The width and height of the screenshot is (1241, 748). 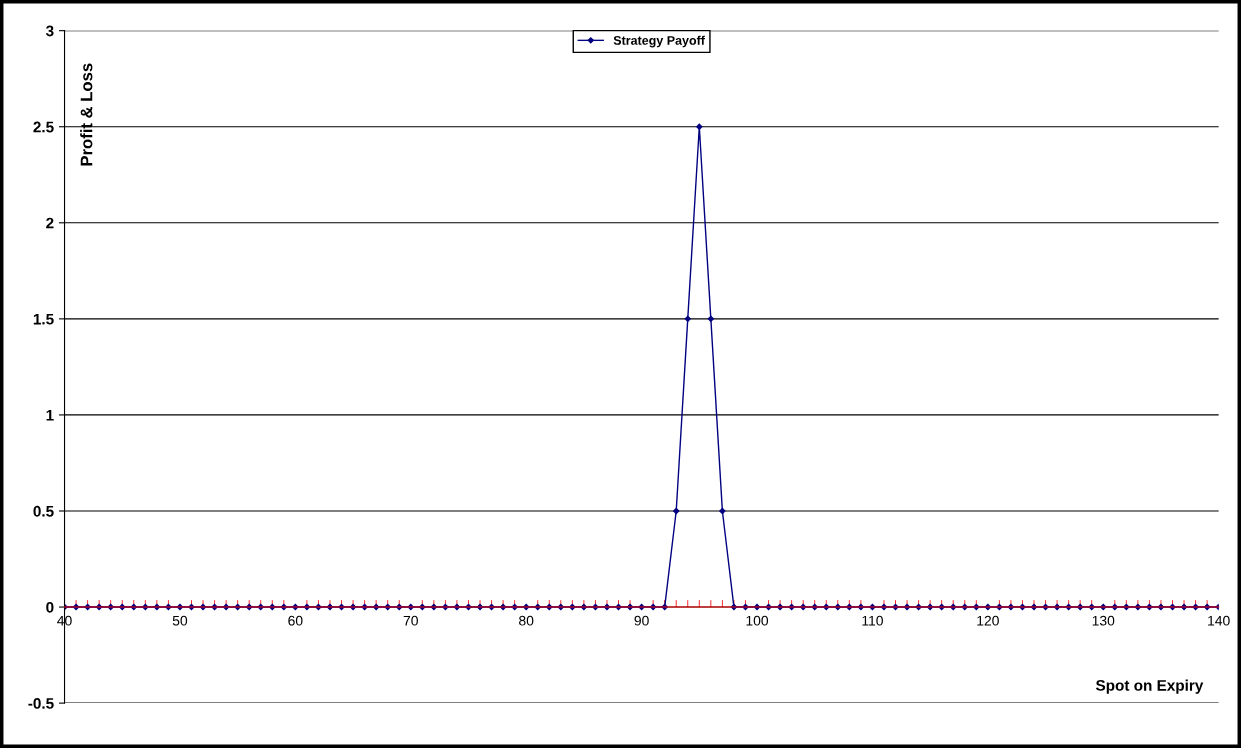 I want to click on legend-label: Strategy Payoff, so click(x=659, y=41).